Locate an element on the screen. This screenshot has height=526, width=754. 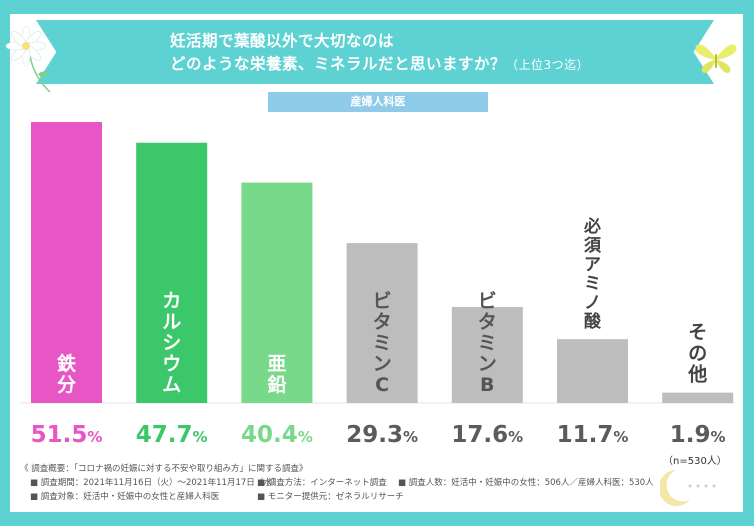
flower-icon is located at coordinates (28, 59).